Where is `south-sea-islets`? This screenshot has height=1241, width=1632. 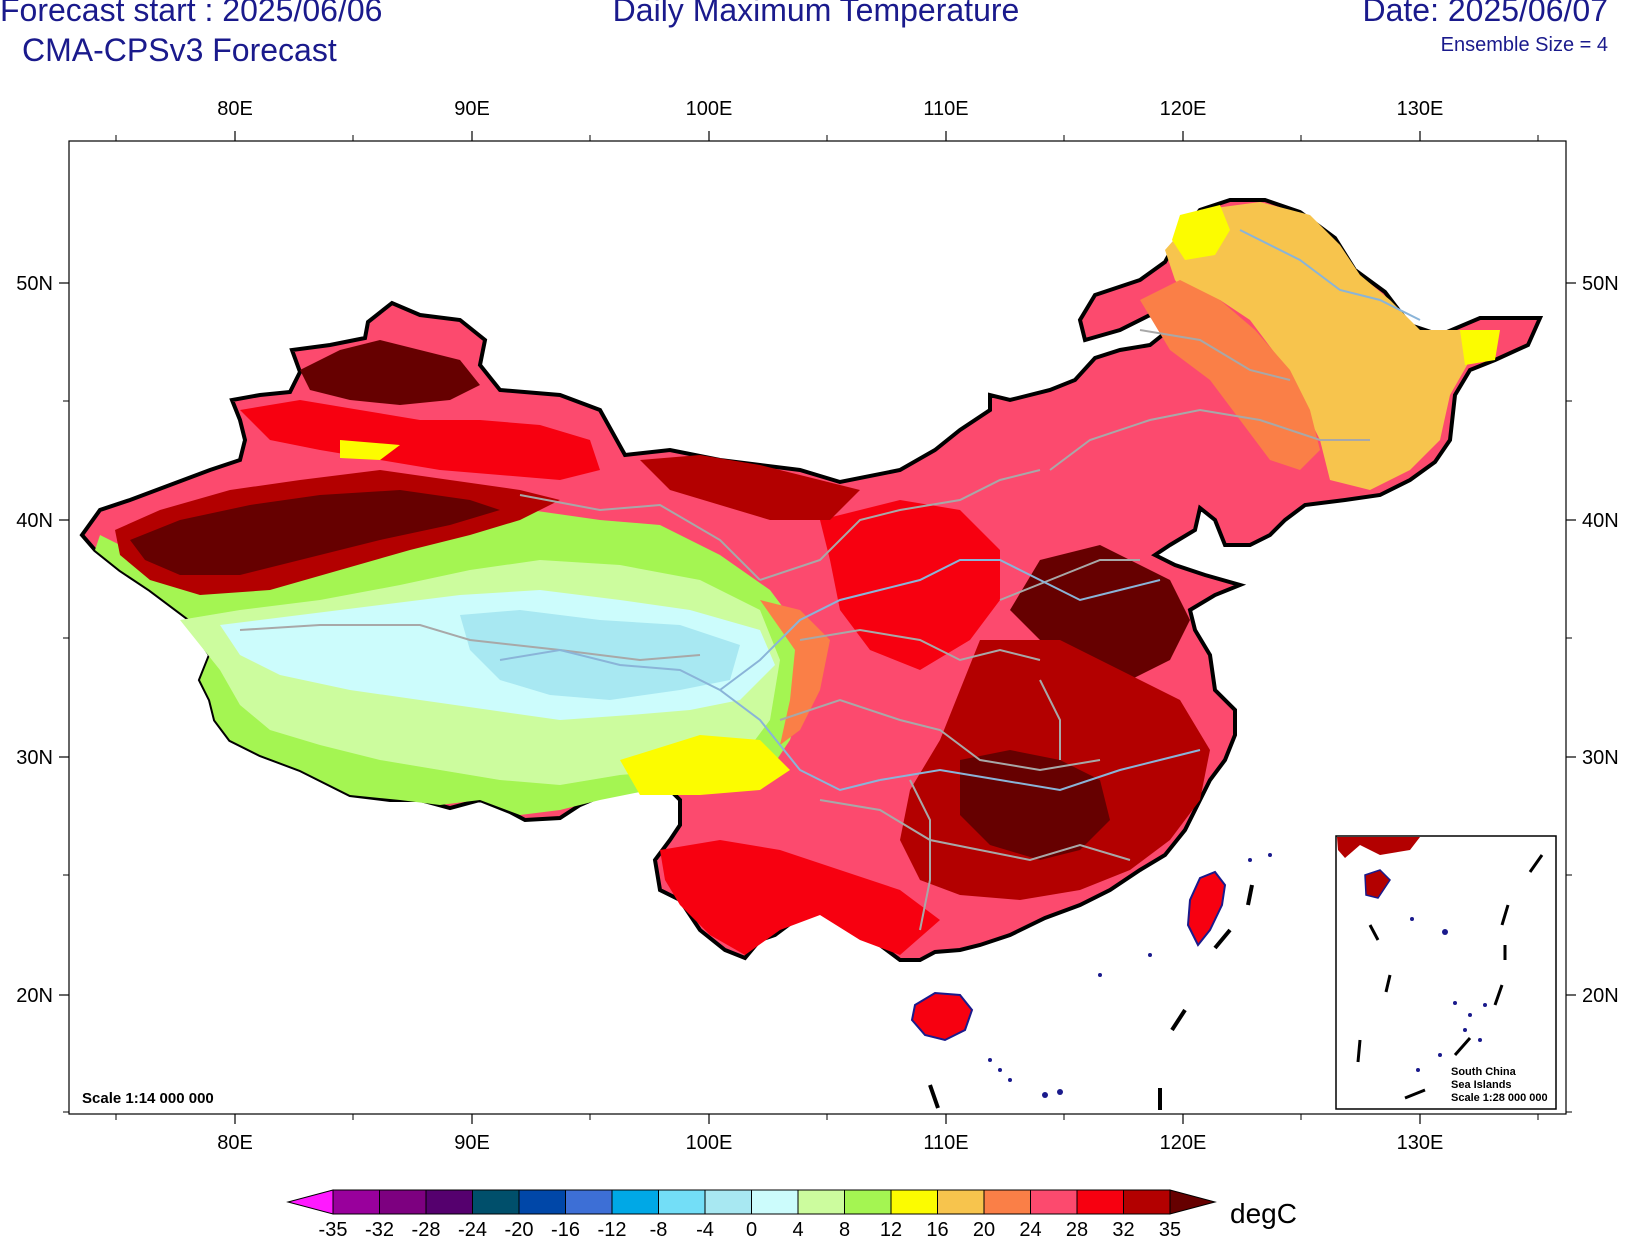
south-sea-islets is located at coordinates (1130, 975).